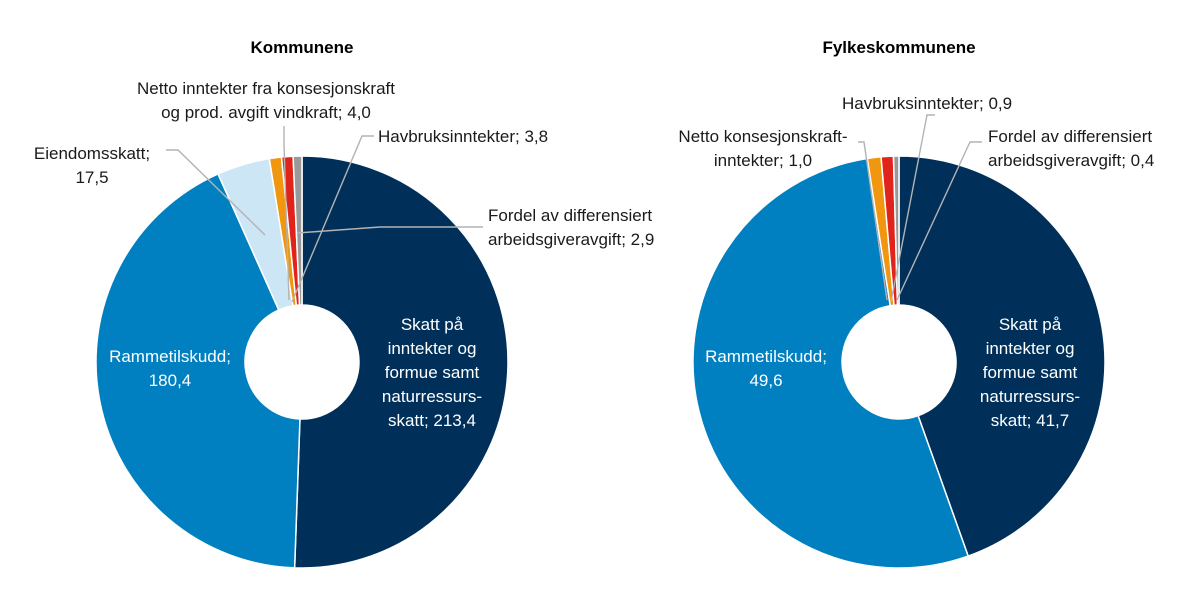 This screenshot has height=604, width=1200. I want to click on slice-label-line: 17,5, so click(91, 177).